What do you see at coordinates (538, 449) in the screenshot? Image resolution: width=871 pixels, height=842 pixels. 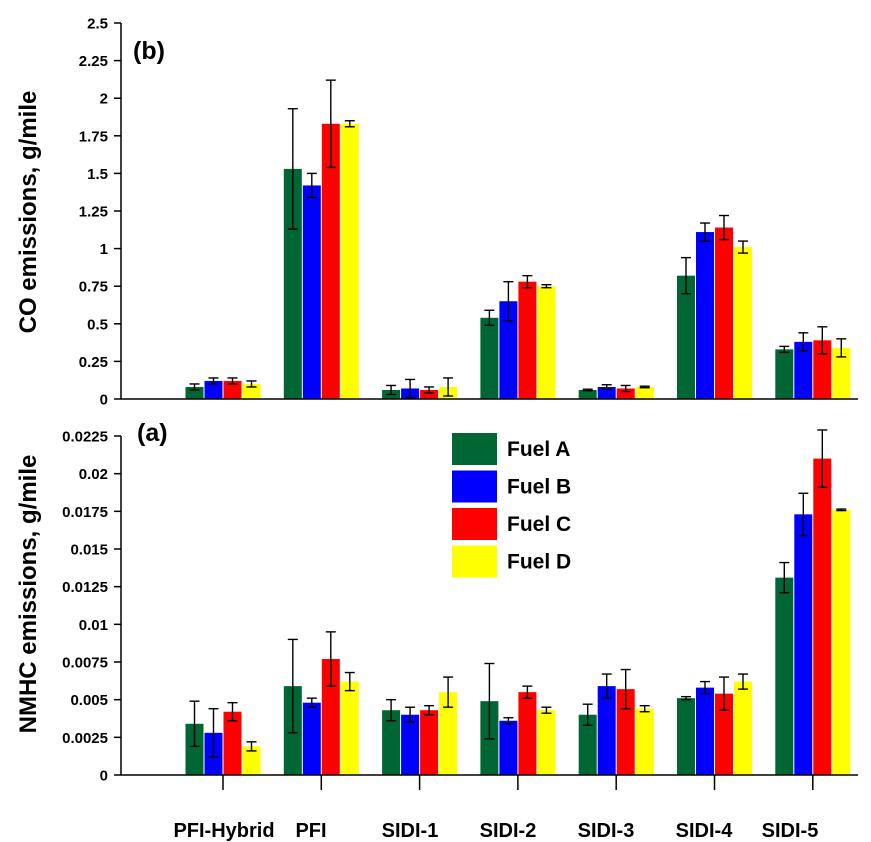 I see `legend-label: Fuel A` at bounding box center [538, 449].